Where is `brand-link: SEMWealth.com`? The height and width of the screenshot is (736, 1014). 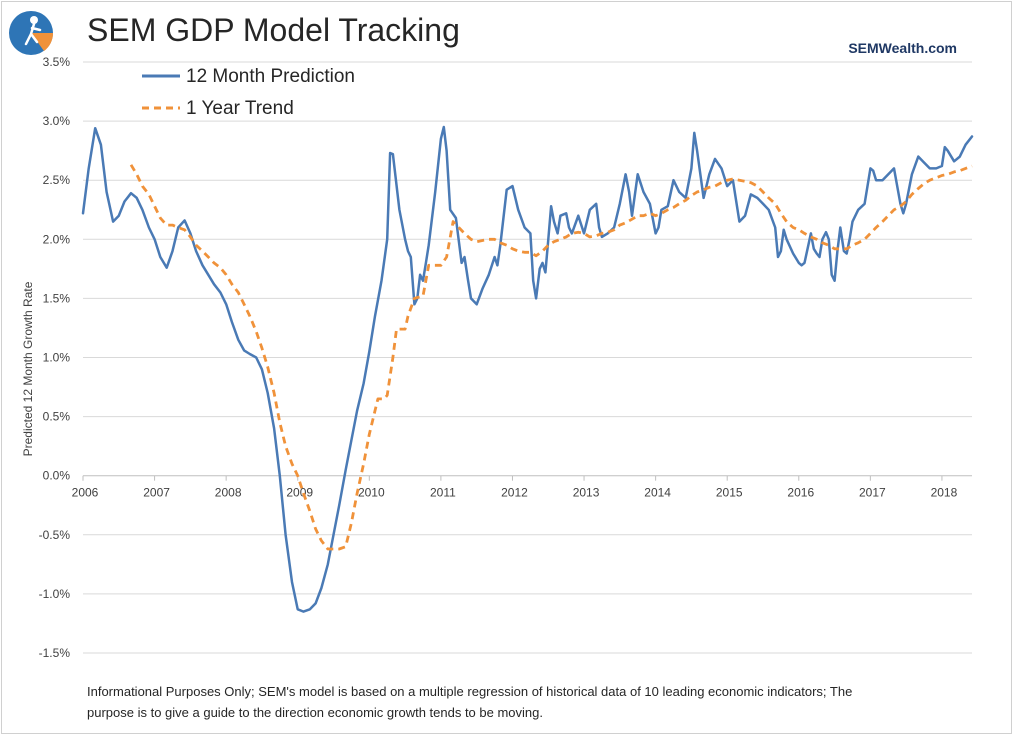
brand-link: SEMWealth.com is located at coordinates (902, 48).